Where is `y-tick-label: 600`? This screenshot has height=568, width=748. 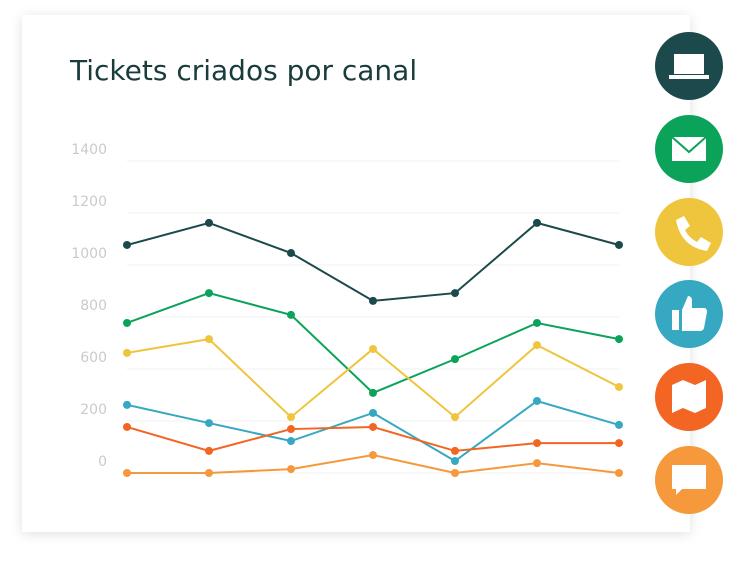 y-tick-label: 600 is located at coordinates (93, 358).